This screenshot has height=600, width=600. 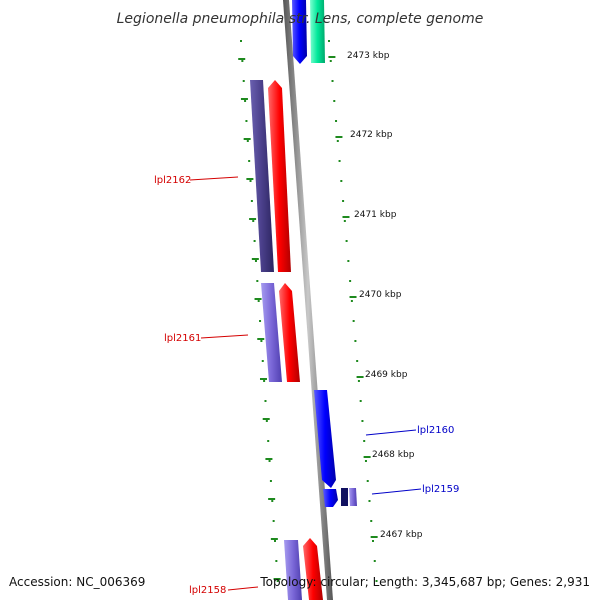 What do you see at coordinates (380, 295) in the screenshot?
I see `kbp-label-2470: 2470 kbp` at bounding box center [380, 295].